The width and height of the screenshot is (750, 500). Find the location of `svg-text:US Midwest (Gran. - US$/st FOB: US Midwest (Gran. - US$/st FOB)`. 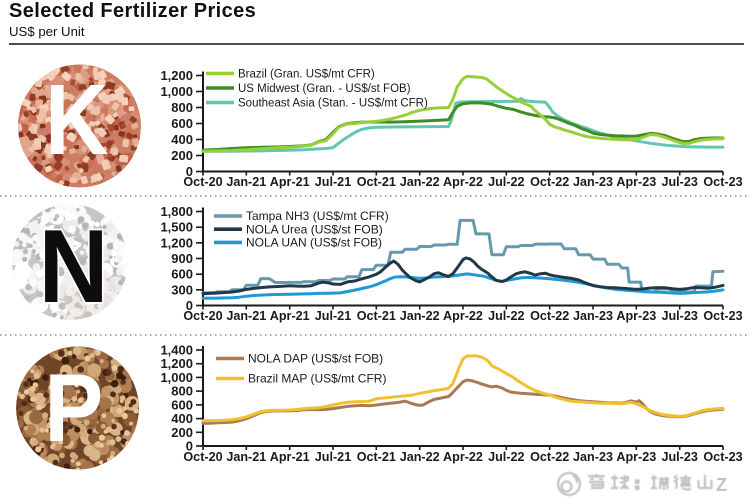

svg-text:US Midwest (Gran. - US$/st FOB: US Midwest (Gran. - US$/st FOB) is located at coordinates (324, 89).